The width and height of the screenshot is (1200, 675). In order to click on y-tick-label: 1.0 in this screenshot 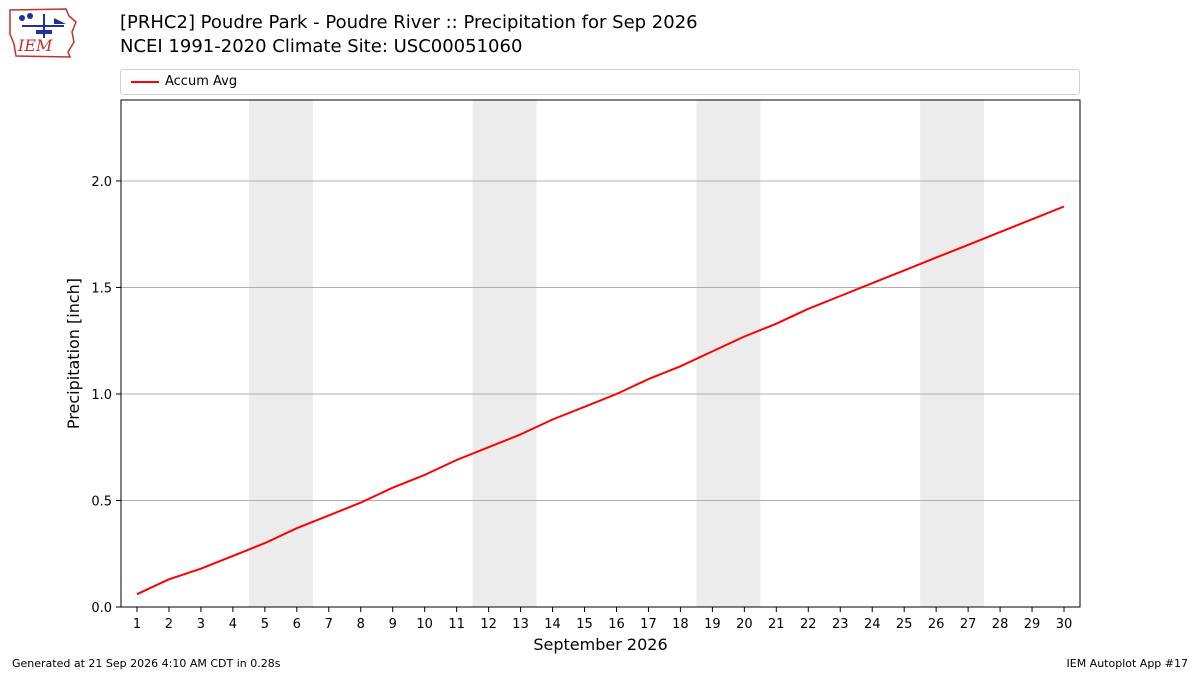, I will do `click(101, 395)`.